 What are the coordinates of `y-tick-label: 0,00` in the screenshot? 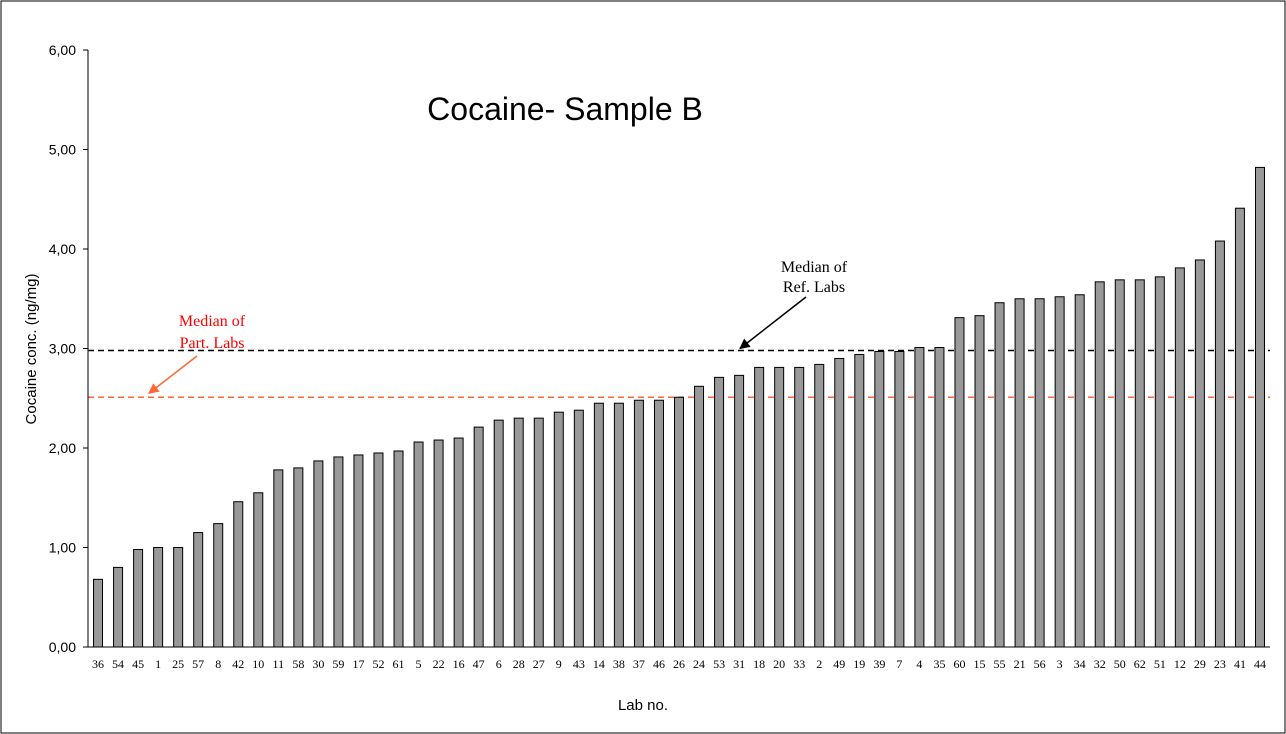 It's located at (62, 647).